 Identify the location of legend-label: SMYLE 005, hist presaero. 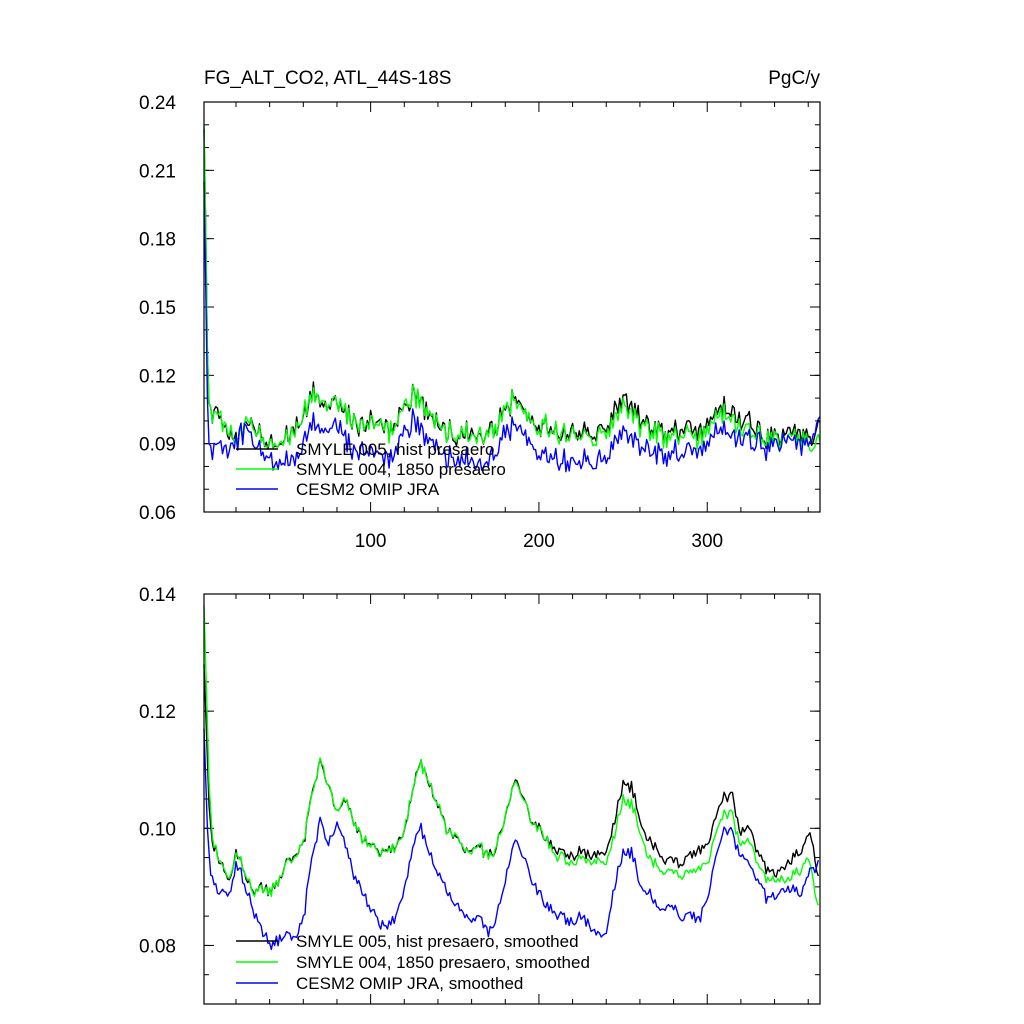
(395, 449).